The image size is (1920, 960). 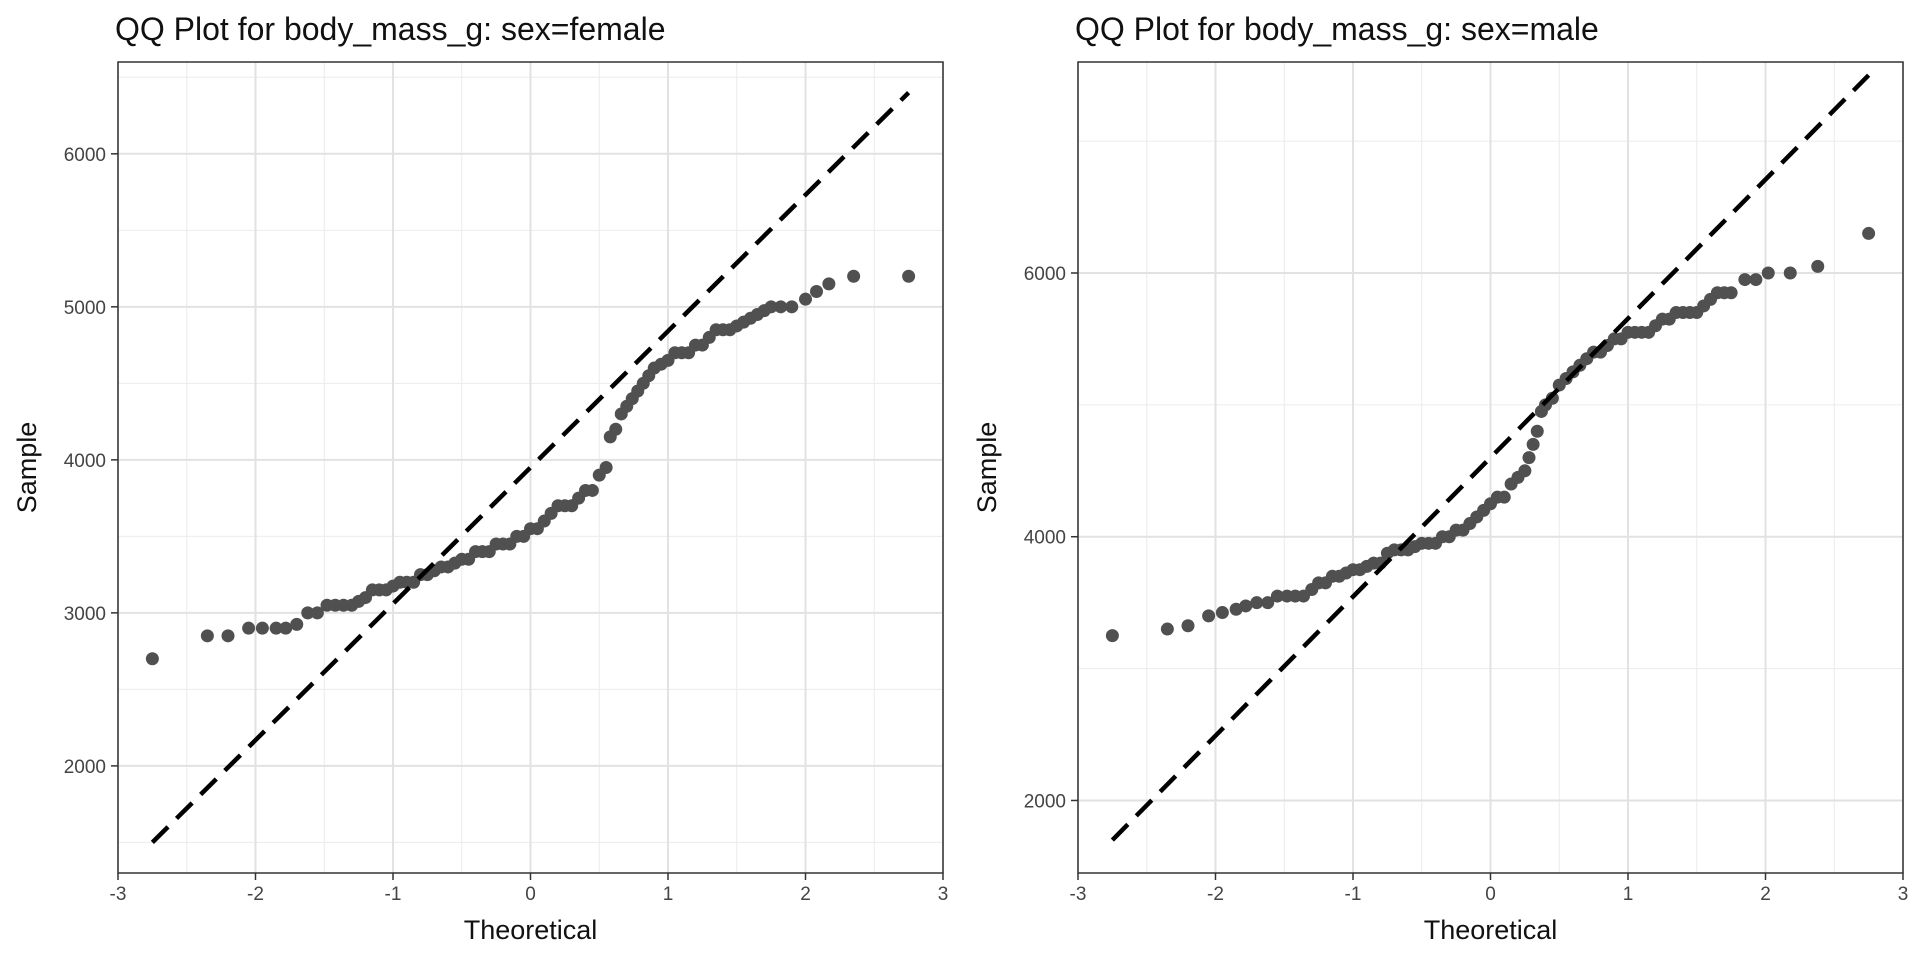 What do you see at coordinates (1337, 29) in the screenshot?
I see `chart-title: QQ Plot for body_mass_g: sex=male` at bounding box center [1337, 29].